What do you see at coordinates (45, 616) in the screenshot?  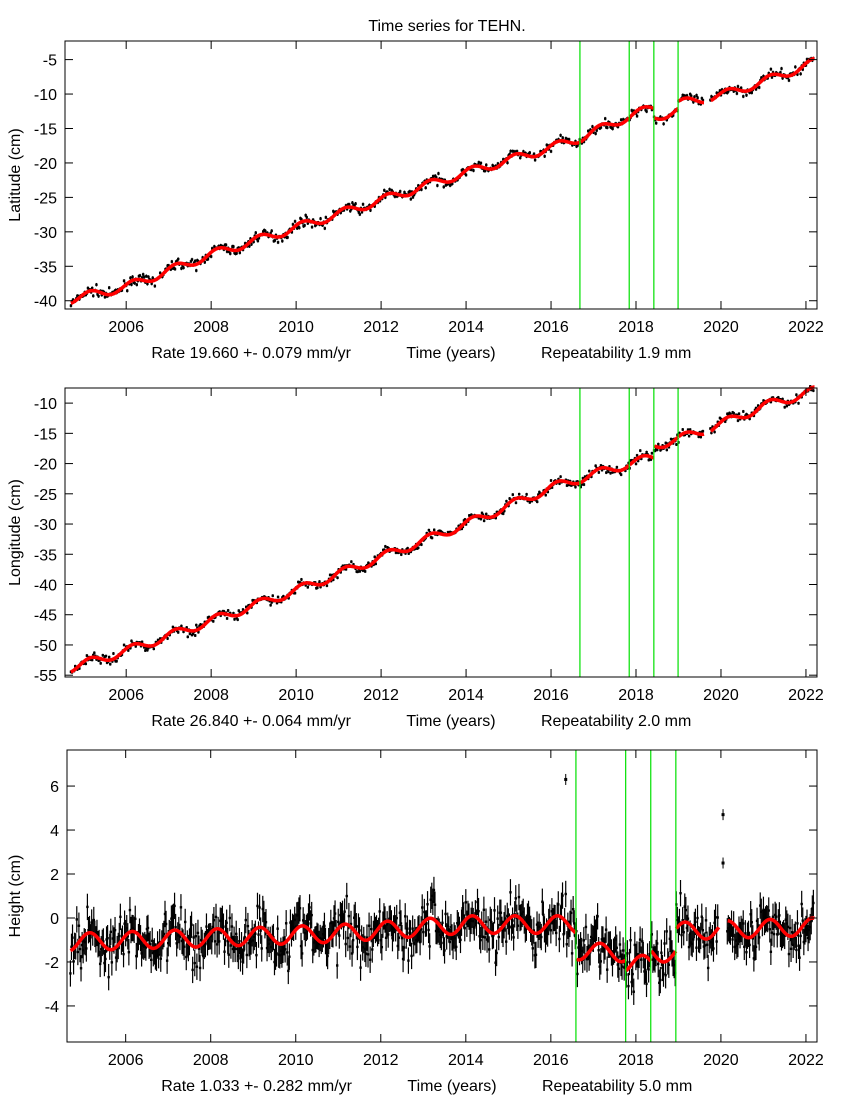 I see `y-tick-label: -45` at bounding box center [45, 616].